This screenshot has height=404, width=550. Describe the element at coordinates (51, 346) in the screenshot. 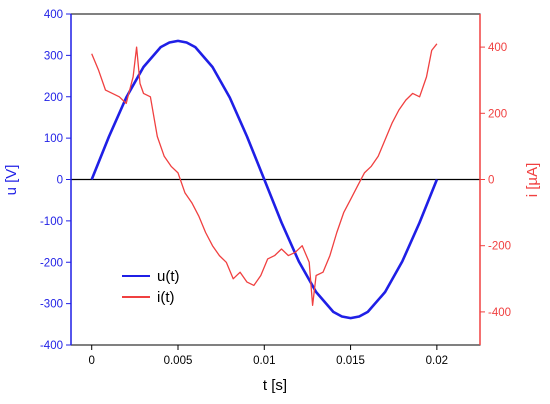

I see `y-left-tick-label: -400` at that location.